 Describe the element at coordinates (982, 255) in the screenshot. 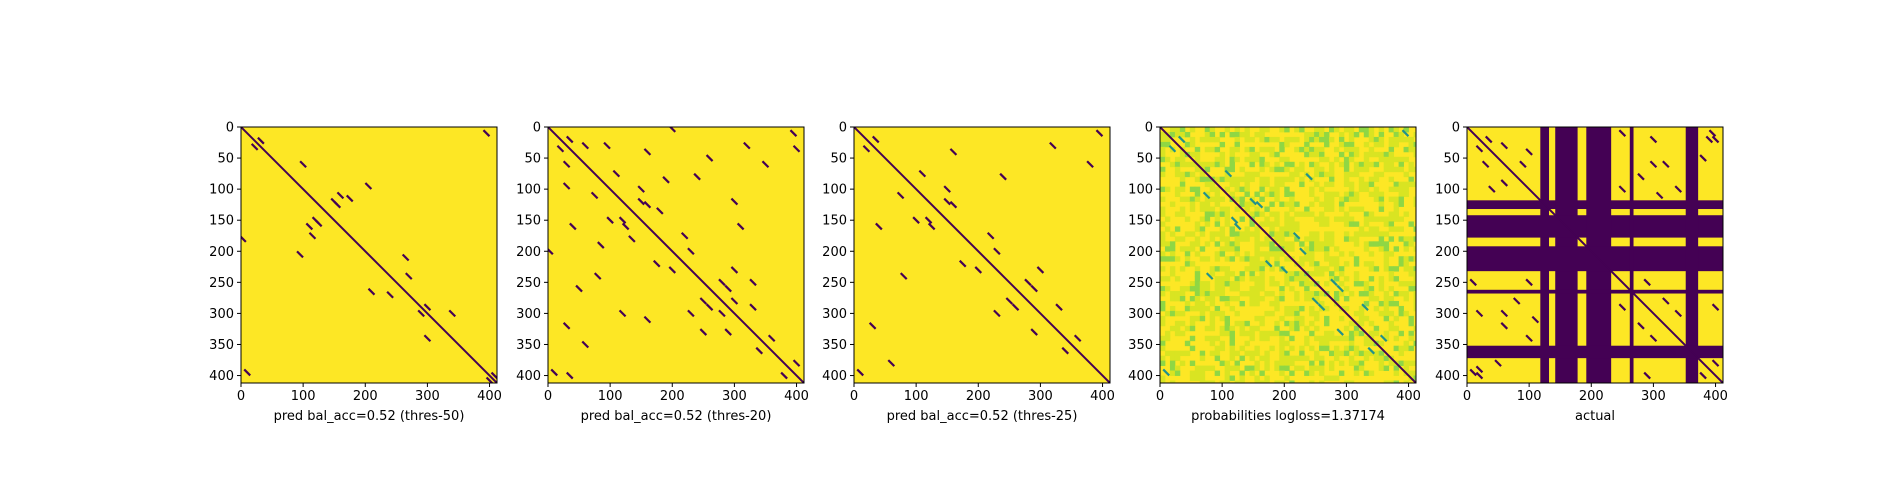

I see `diagonal-line` at that location.